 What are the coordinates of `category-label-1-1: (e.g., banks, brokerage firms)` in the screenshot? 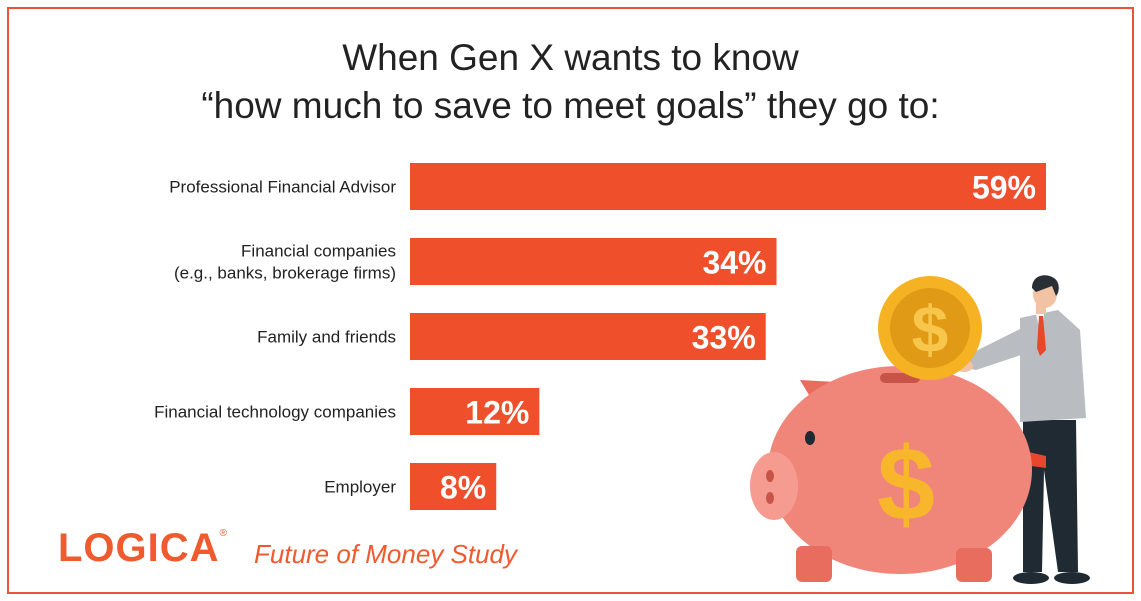 It's located at (285, 273).